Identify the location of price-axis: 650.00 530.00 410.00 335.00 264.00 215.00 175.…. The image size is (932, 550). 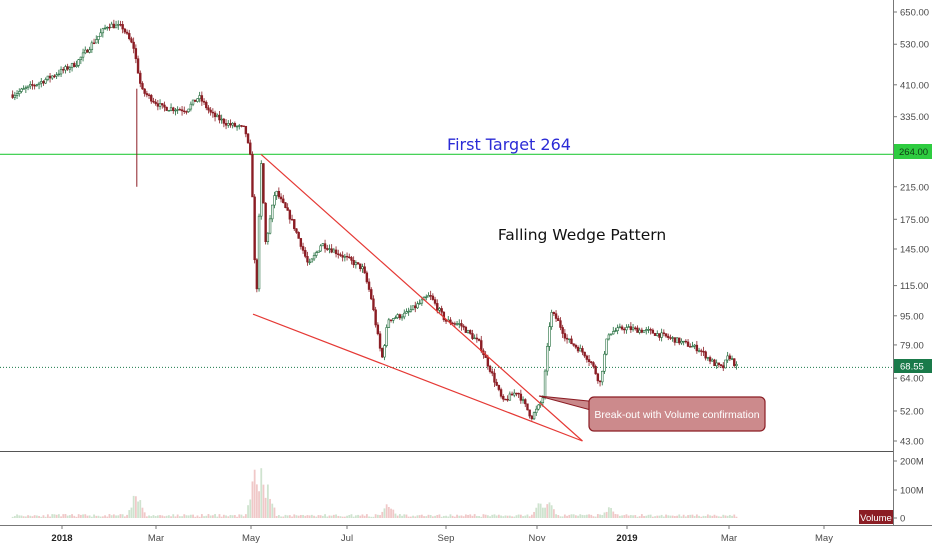
(911, 228).